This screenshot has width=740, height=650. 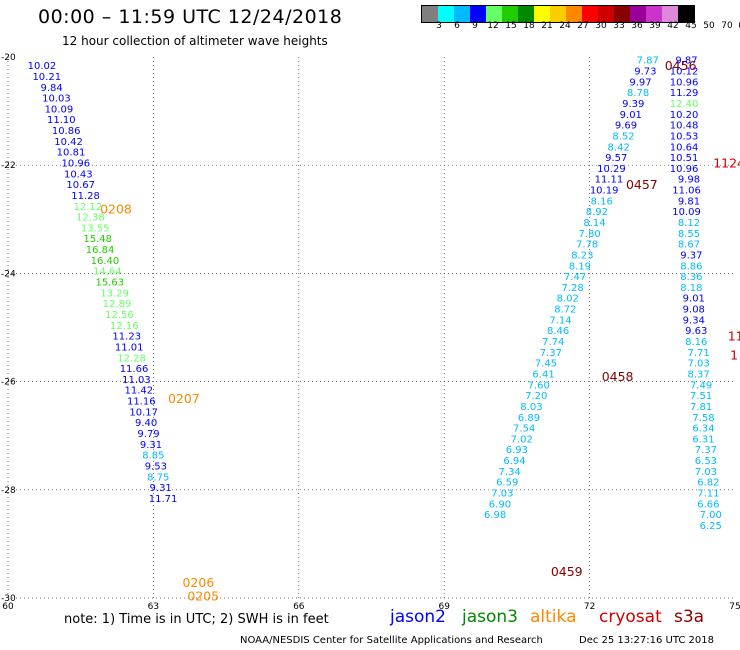 What do you see at coordinates (457, 26) in the screenshot?
I see `scale-label: 6` at bounding box center [457, 26].